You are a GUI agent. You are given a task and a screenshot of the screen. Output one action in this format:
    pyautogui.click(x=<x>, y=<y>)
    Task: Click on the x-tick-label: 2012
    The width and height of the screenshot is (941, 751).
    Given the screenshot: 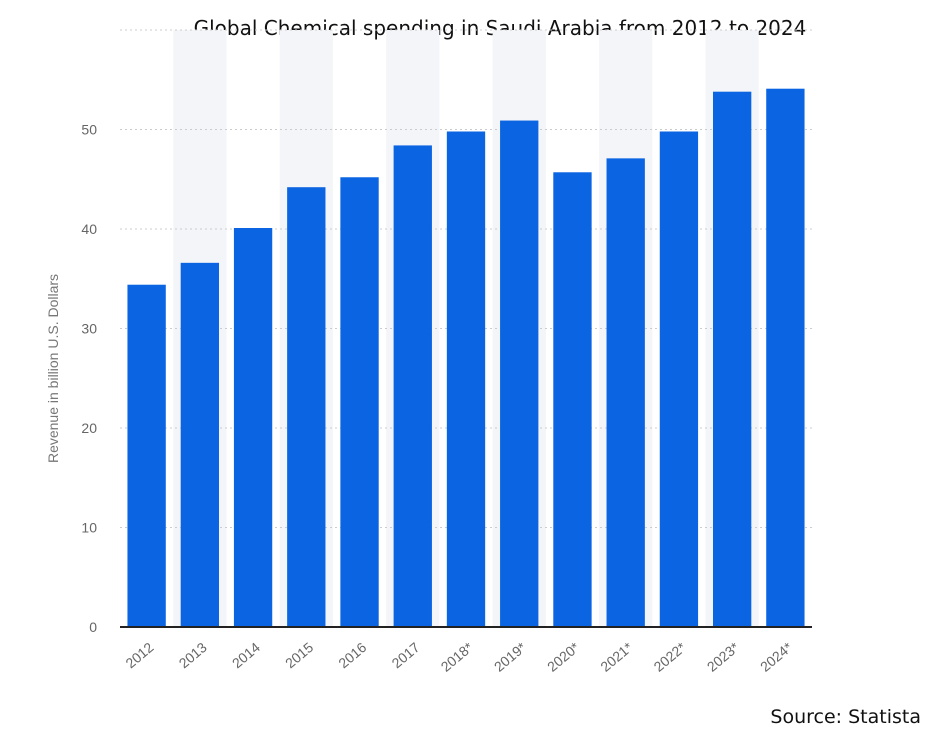 What is the action you would take?
    pyautogui.click(x=139, y=655)
    